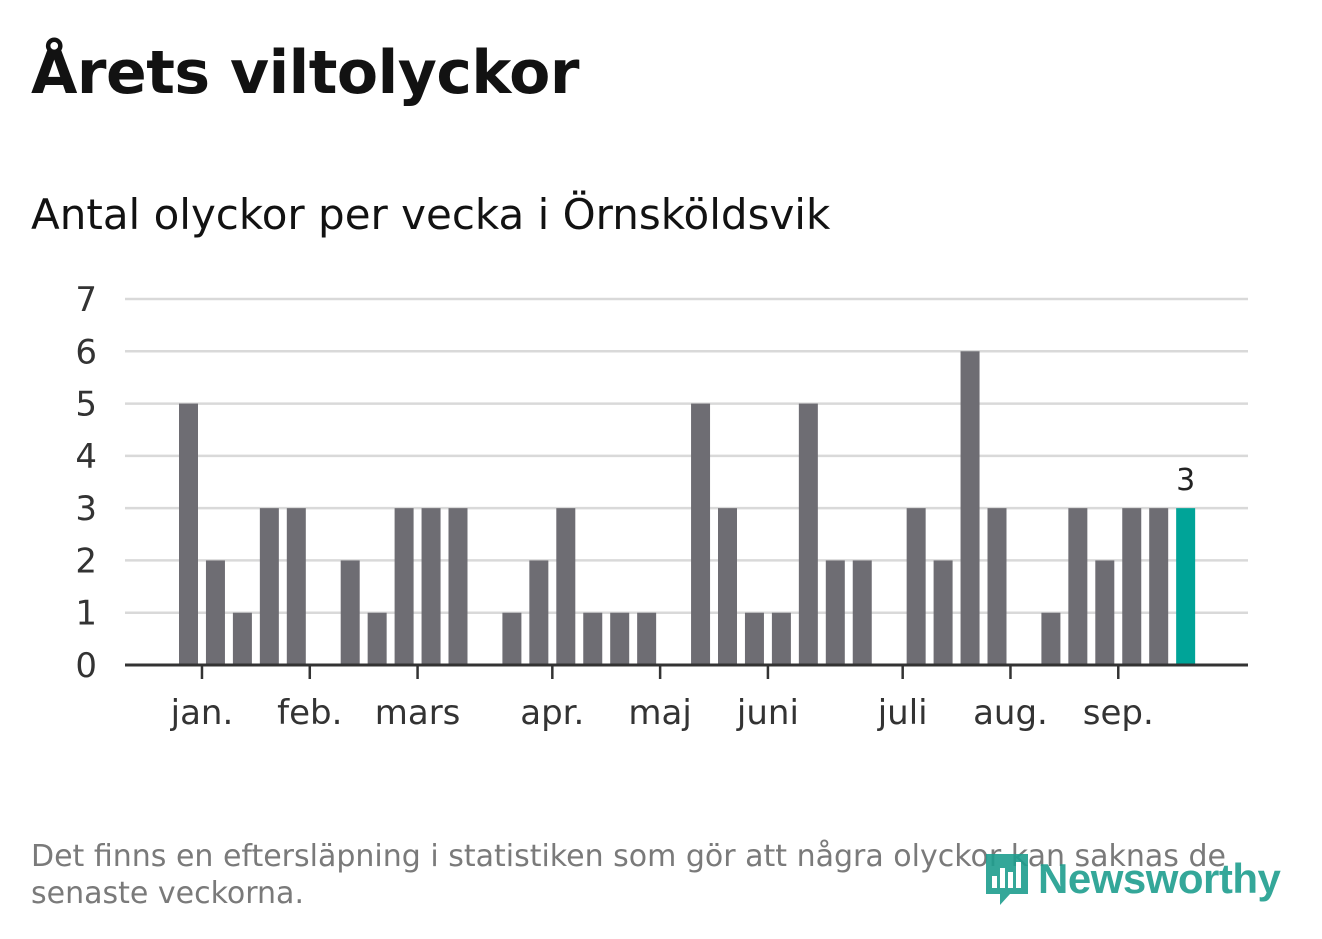  What do you see at coordinates (659, 713) in the screenshot?
I see `x-tick-label: maj` at bounding box center [659, 713].